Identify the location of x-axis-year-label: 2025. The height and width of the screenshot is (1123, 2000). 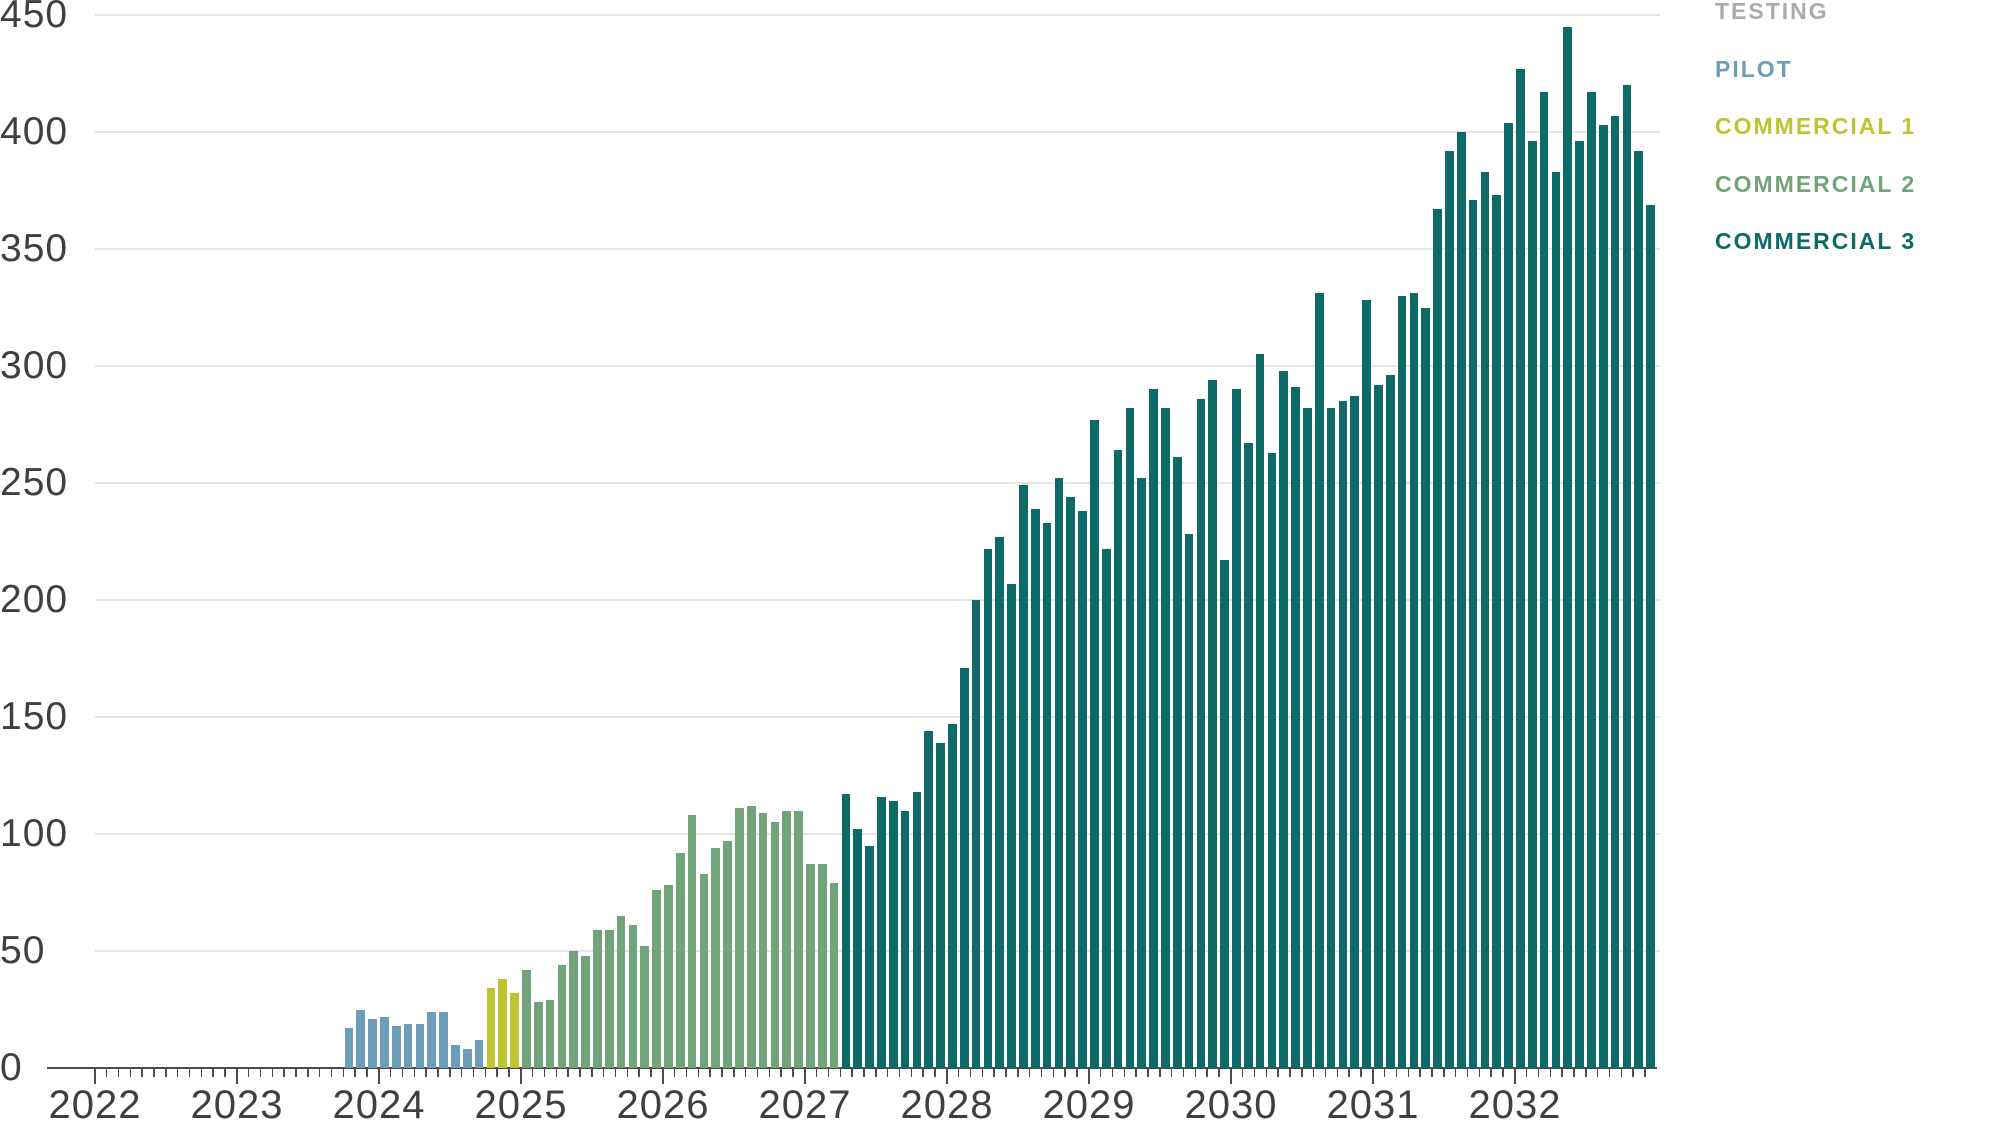
(521, 1103).